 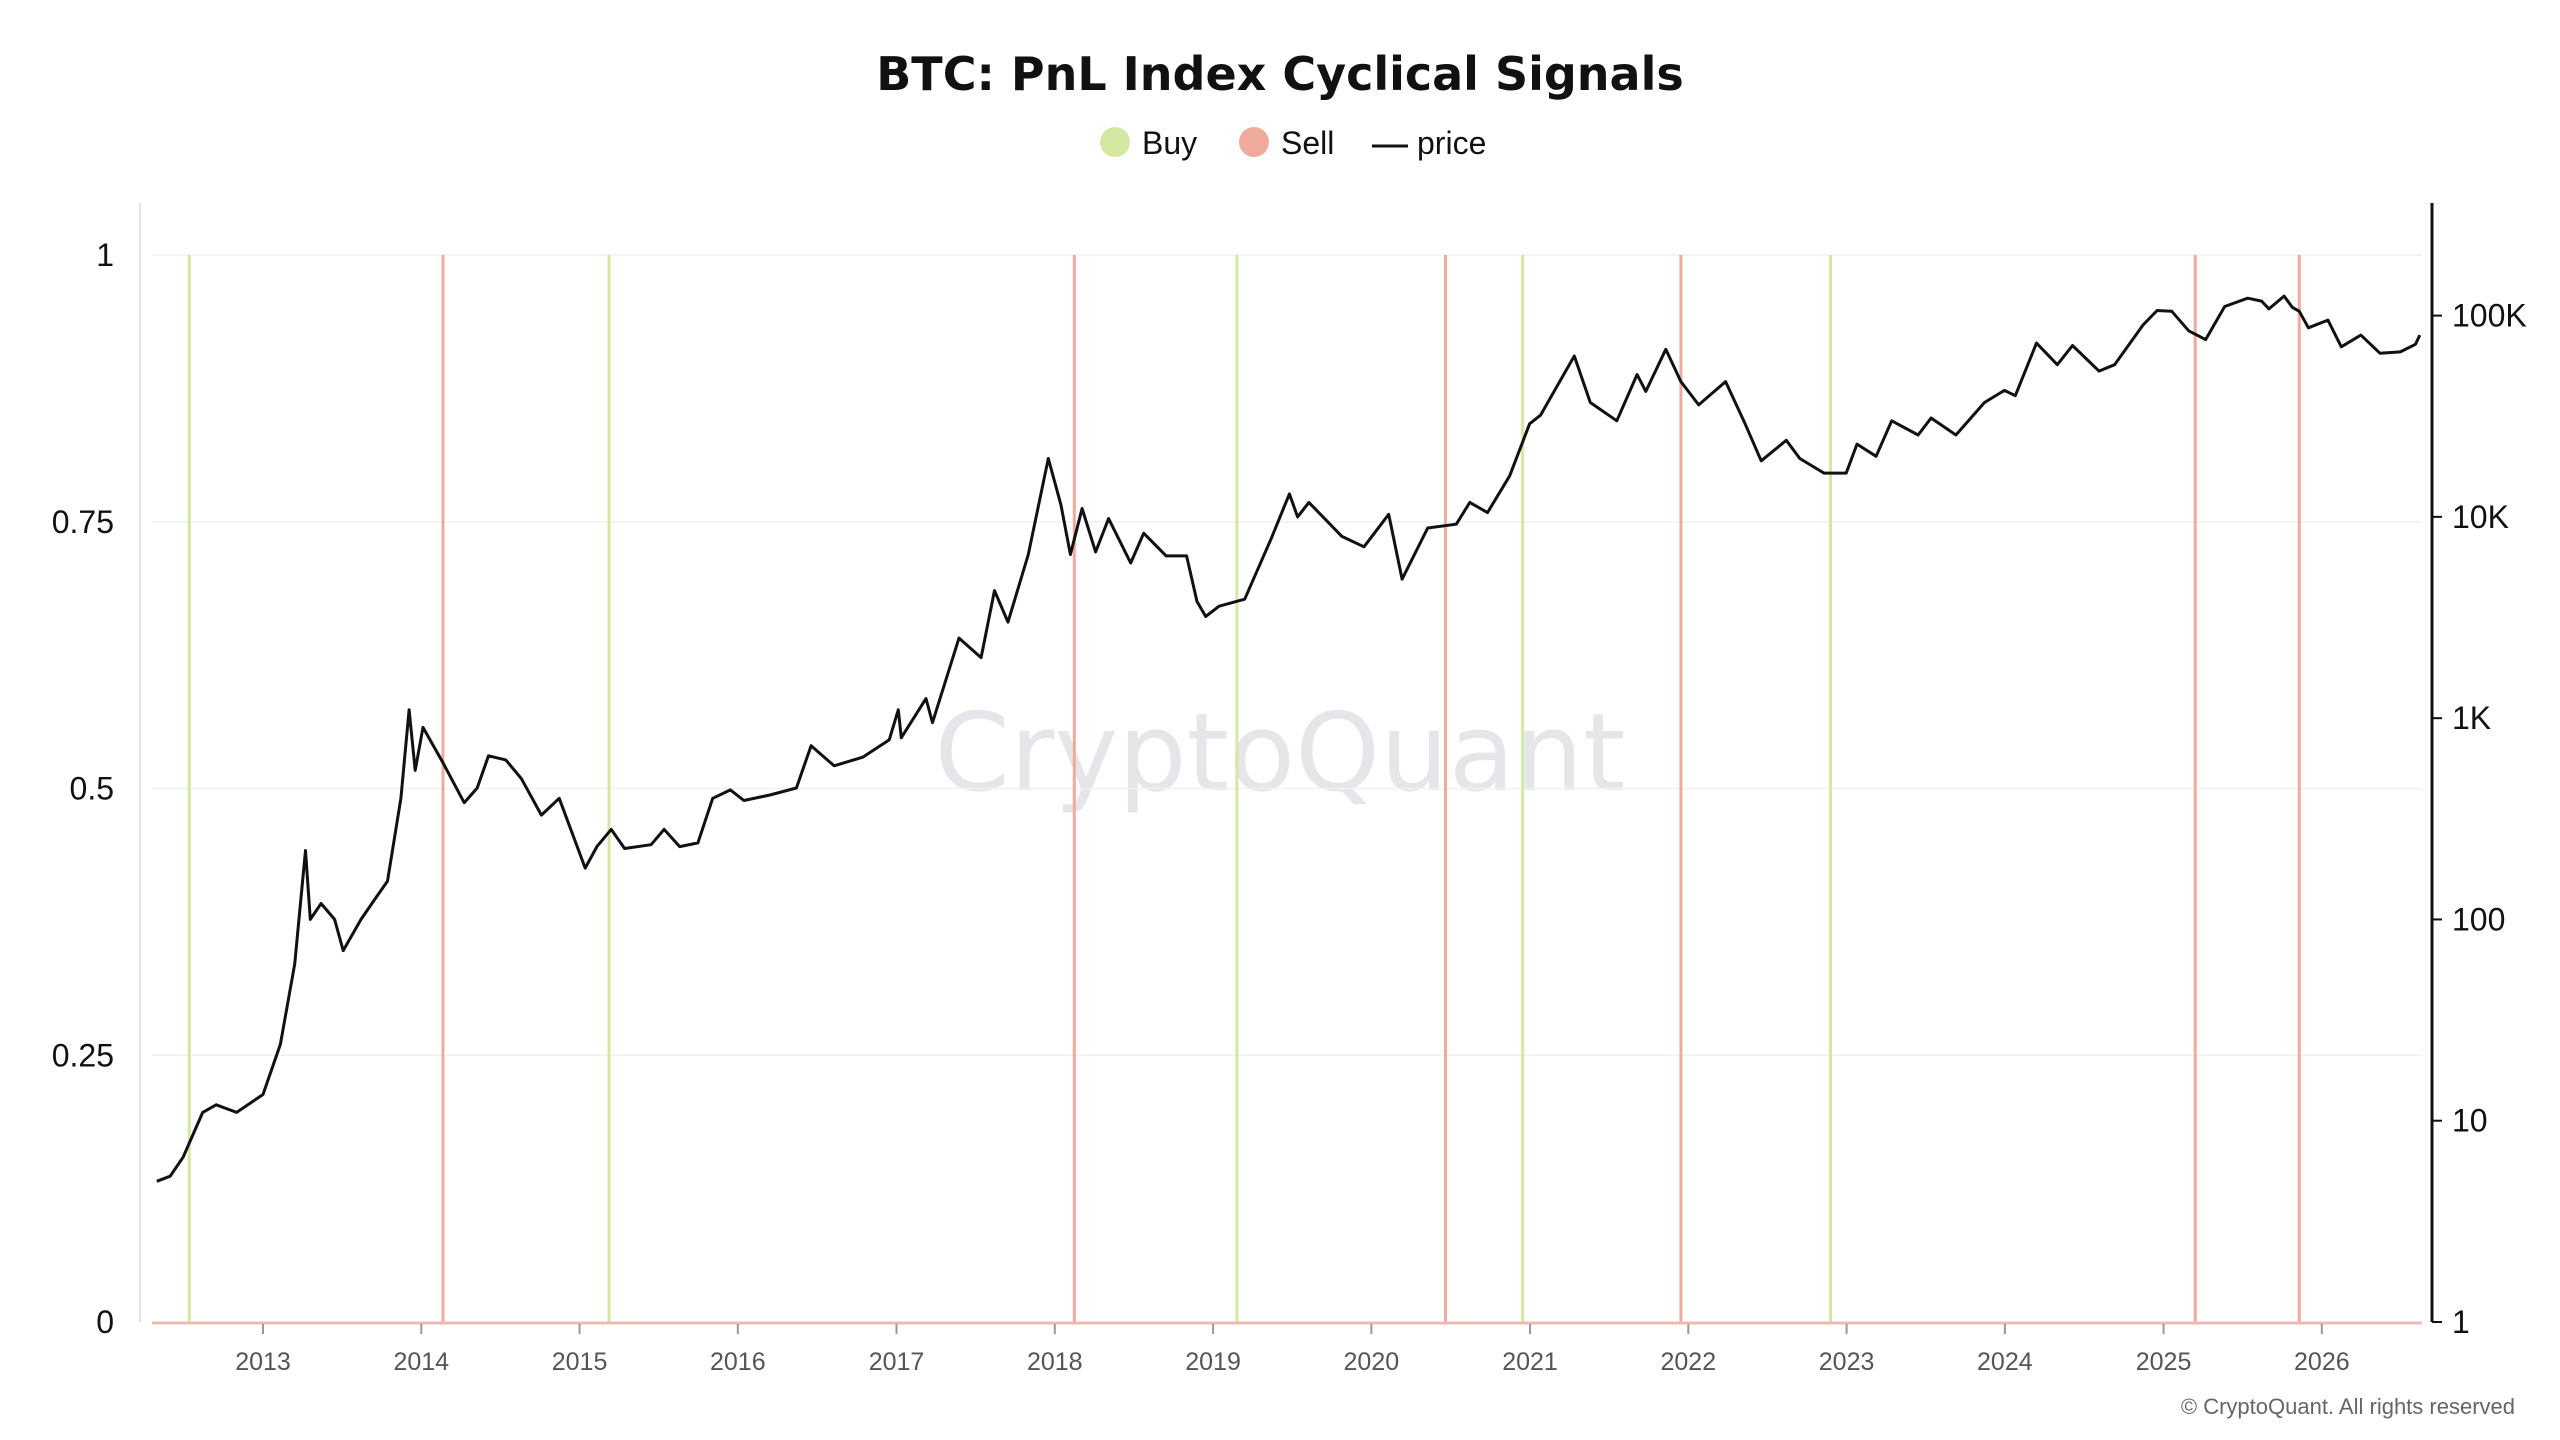 I want to click on copyright-text: © CryptoQuant. All rights reserved, so click(x=2348, y=1406).